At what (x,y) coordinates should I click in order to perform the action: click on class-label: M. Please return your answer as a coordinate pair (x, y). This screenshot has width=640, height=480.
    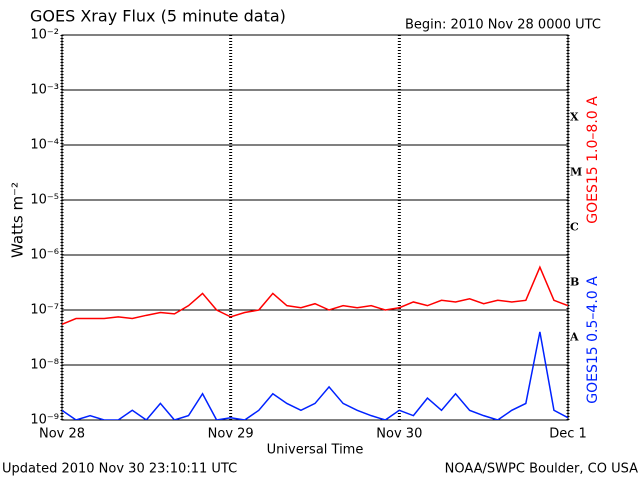
    Looking at the image, I should click on (576, 172).